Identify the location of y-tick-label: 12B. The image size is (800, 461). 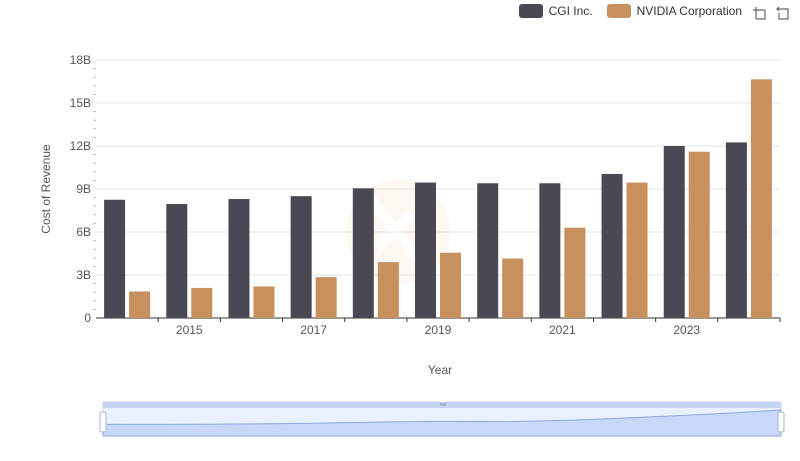
(80, 146).